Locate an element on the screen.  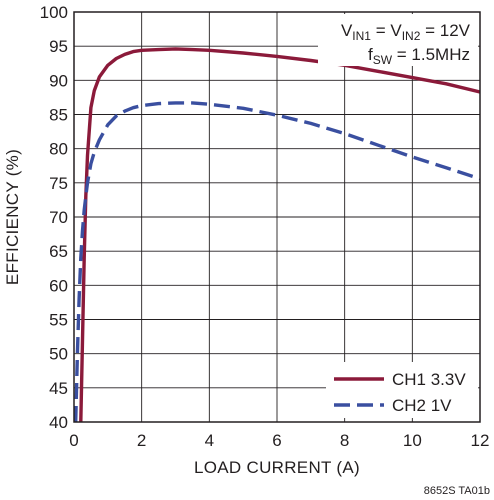
annotation-fsw: fSW = 1.5MHz is located at coordinates (419, 56).